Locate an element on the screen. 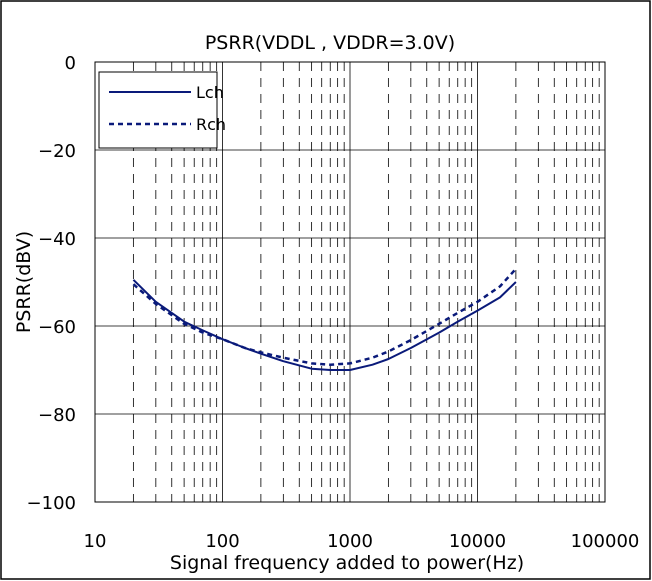 Image resolution: width=652 pixels, height=581 pixels. y-tick-label: 0 is located at coordinates (70, 63).